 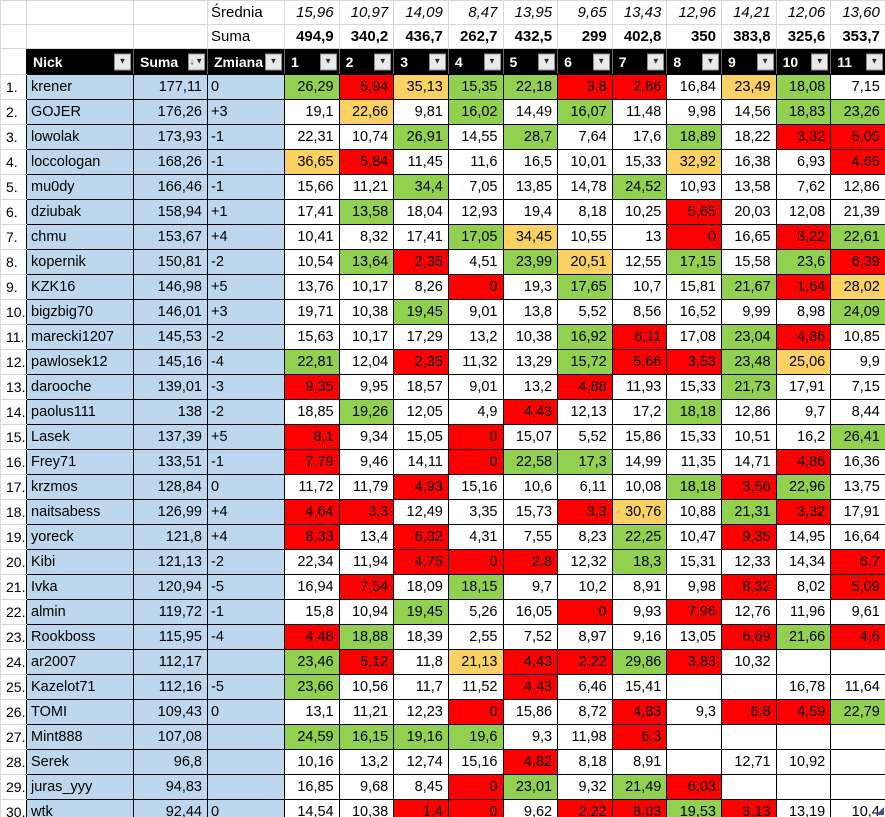 I want to click on score-cell: 10,88, so click(x=694, y=512).